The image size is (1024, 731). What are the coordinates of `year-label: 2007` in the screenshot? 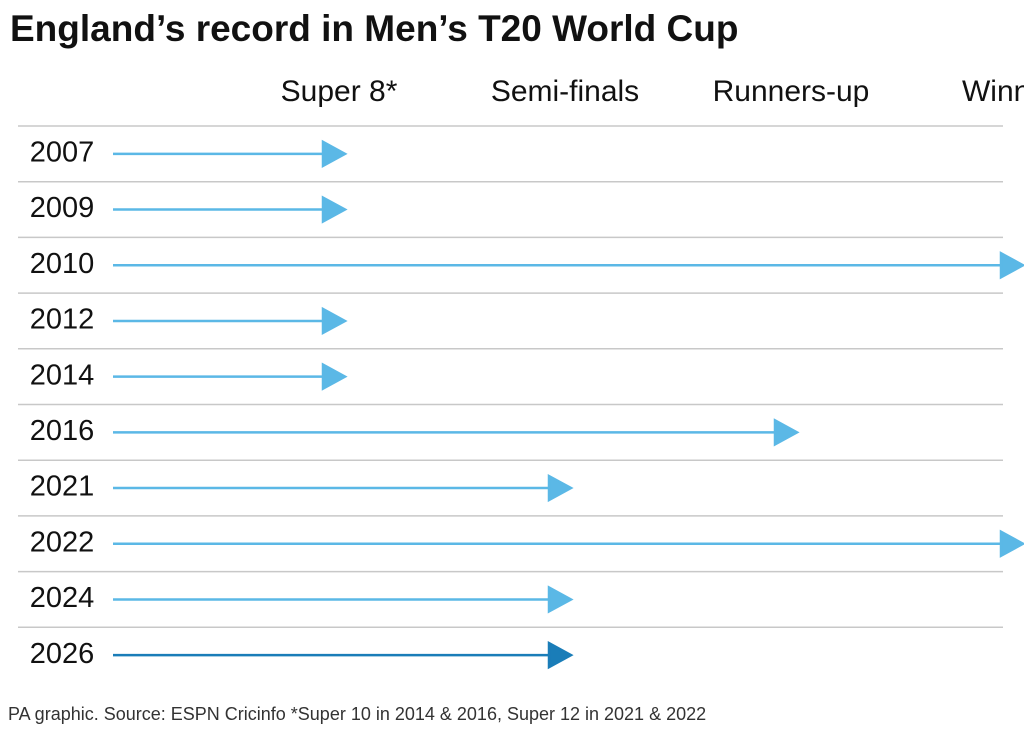 It's located at (62, 153).